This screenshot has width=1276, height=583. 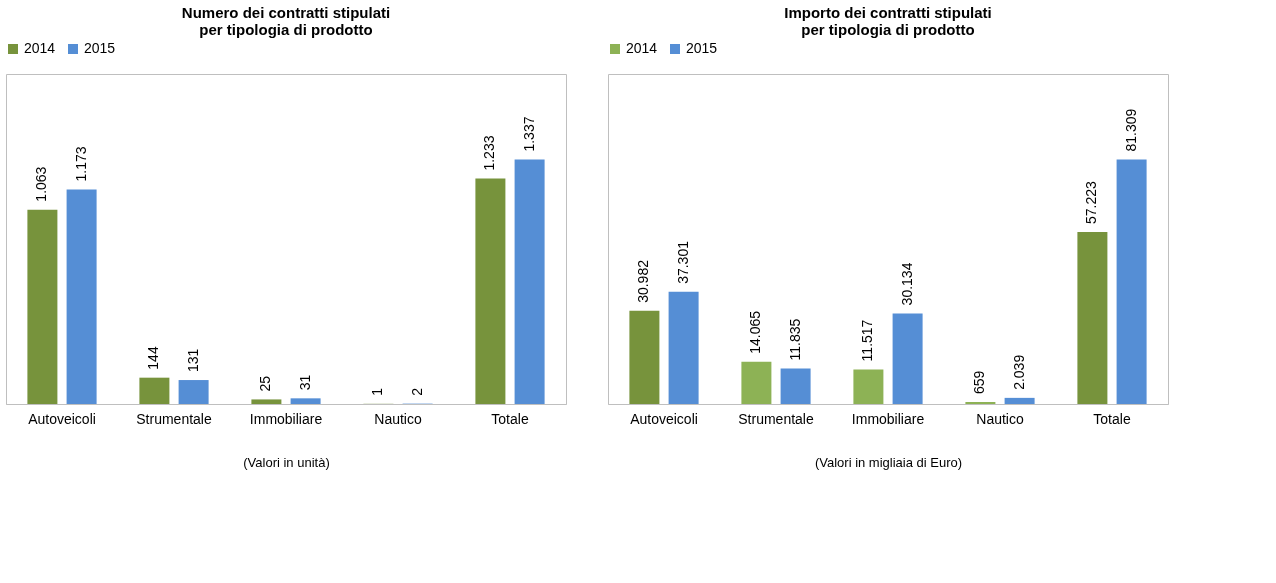 What do you see at coordinates (682, 262) in the screenshot?
I see `data-label: 37.301` at bounding box center [682, 262].